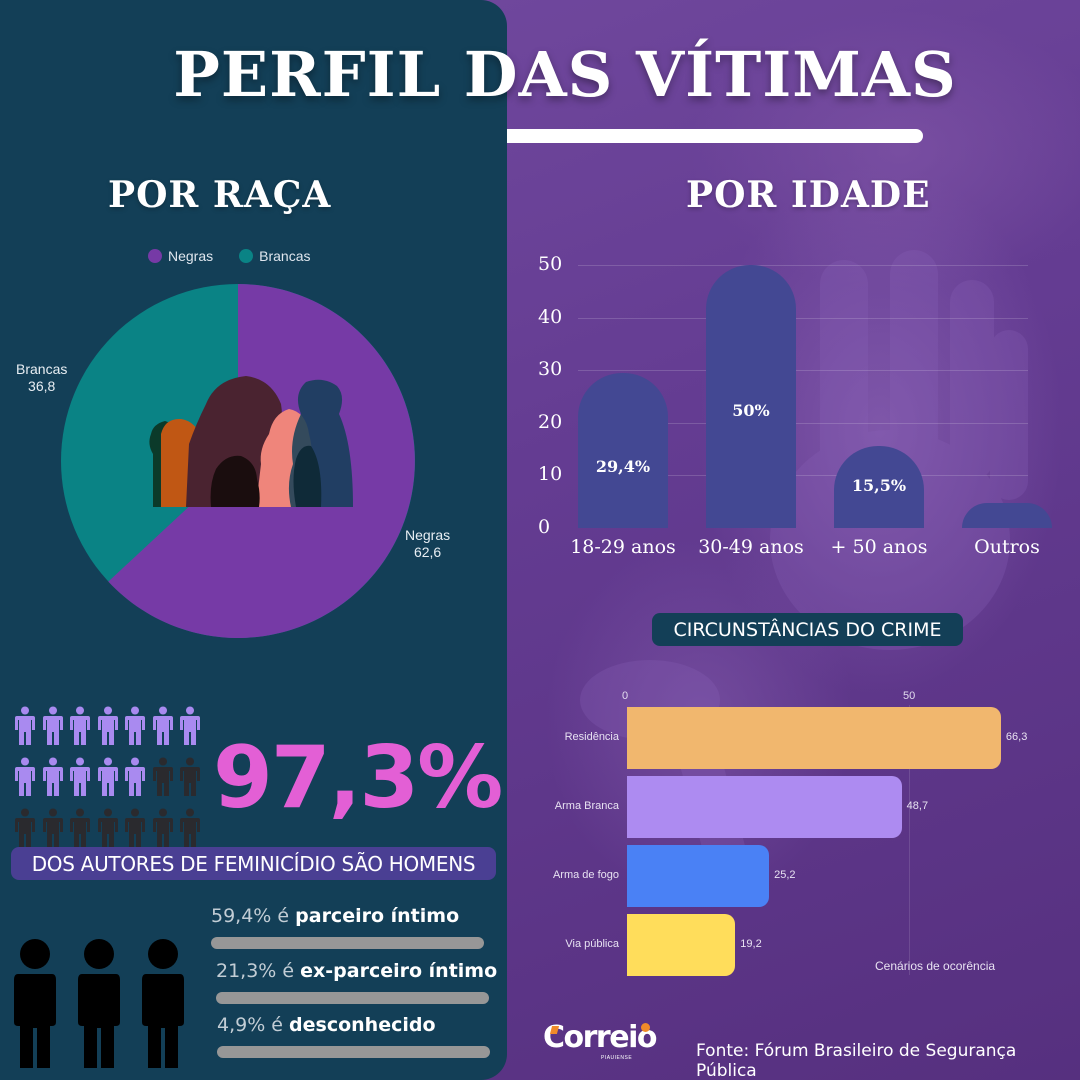 This screenshot has height=1080, width=1080. Describe the element at coordinates (42, 386) in the screenshot. I see `pie-label-value: 36,8` at that location.